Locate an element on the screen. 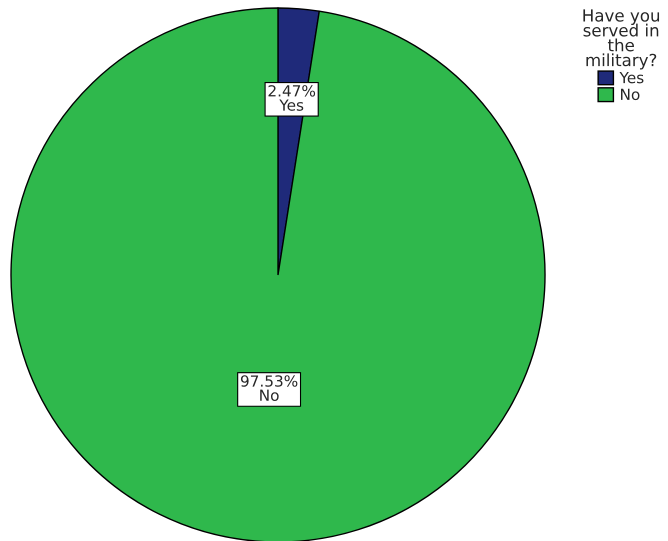 This screenshot has width=668, height=541. slice-label: Yes is located at coordinates (291, 105).